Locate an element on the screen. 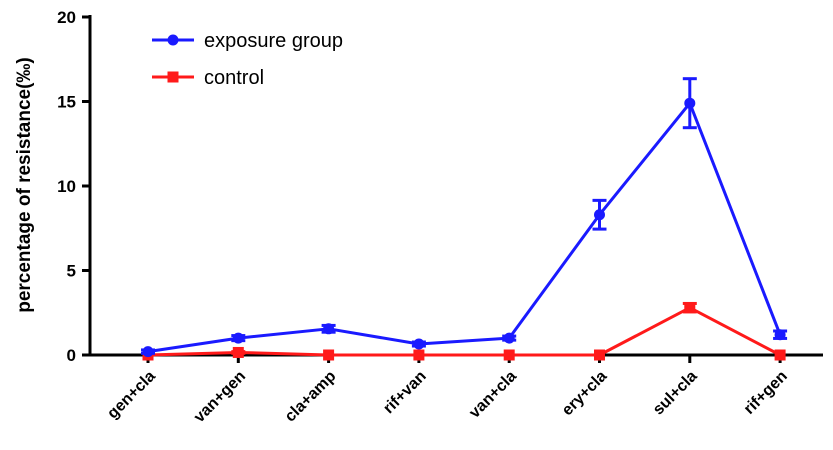 The image size is (833, 450). y-tick-label: 20 is located at coordinates (66, 17).